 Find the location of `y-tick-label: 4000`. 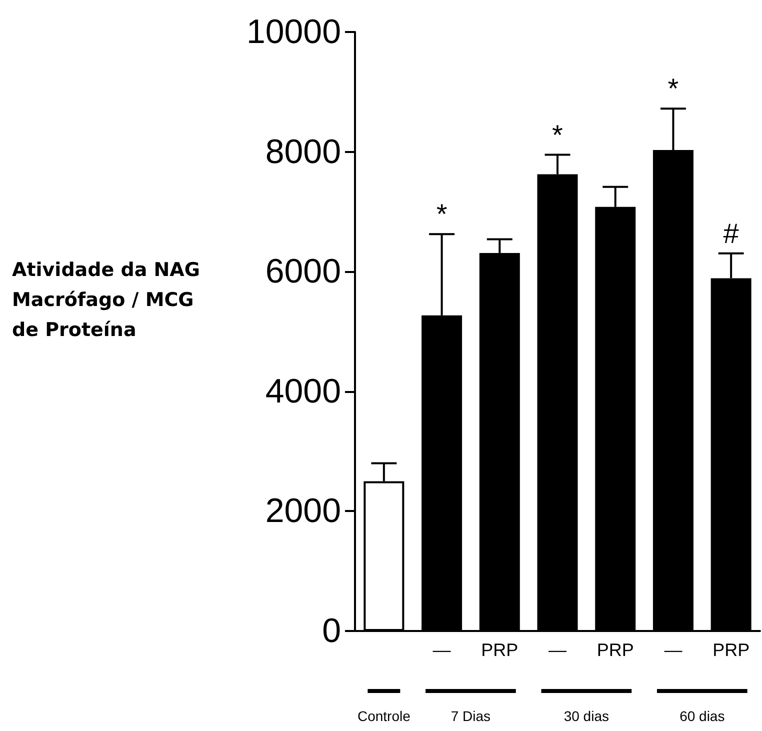

y-tick-label: 4000 is located at coordinates (303, 391).